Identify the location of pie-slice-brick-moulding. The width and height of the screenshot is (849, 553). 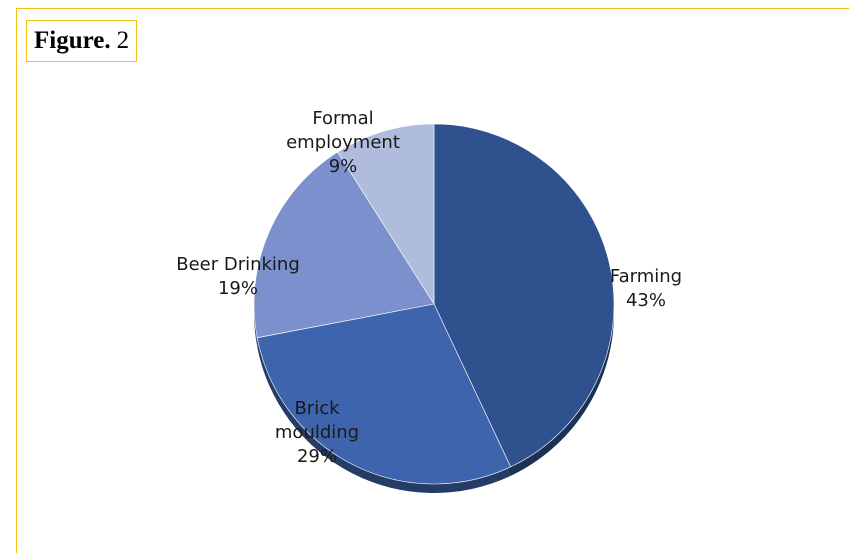
(384, 394).